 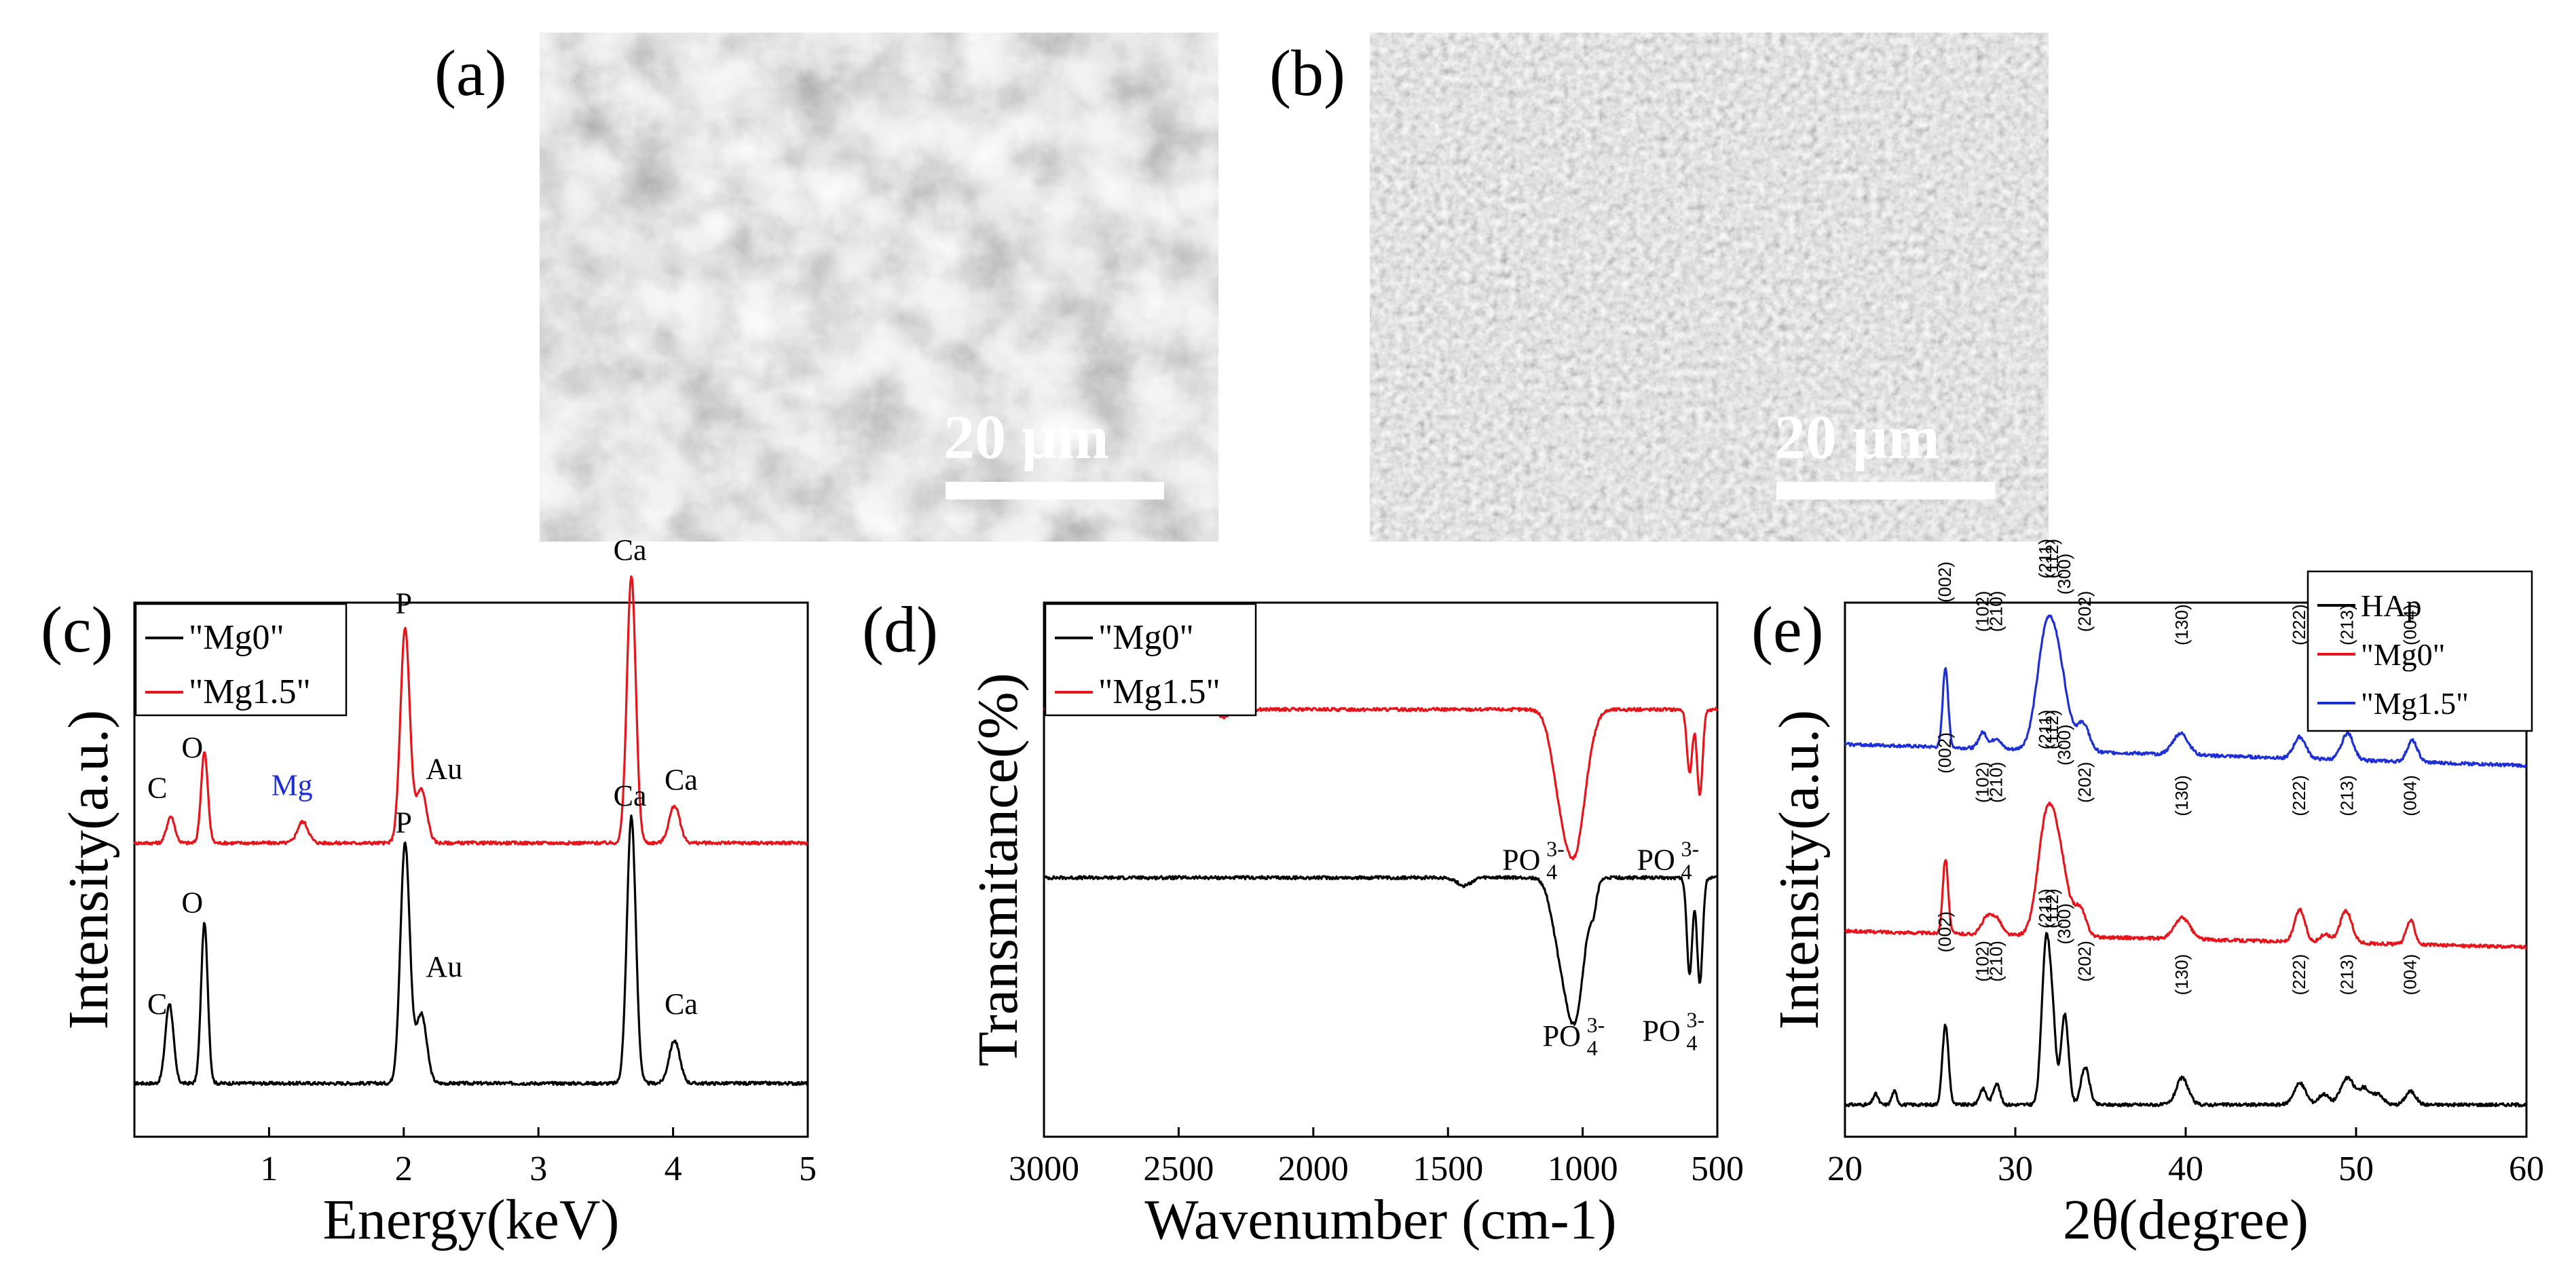 What do you see at coordinates (1800, 870) in the screenshot?
I see `y-axis-label-e: Intensity(a.u.)` at bounding box center [1800, 870].